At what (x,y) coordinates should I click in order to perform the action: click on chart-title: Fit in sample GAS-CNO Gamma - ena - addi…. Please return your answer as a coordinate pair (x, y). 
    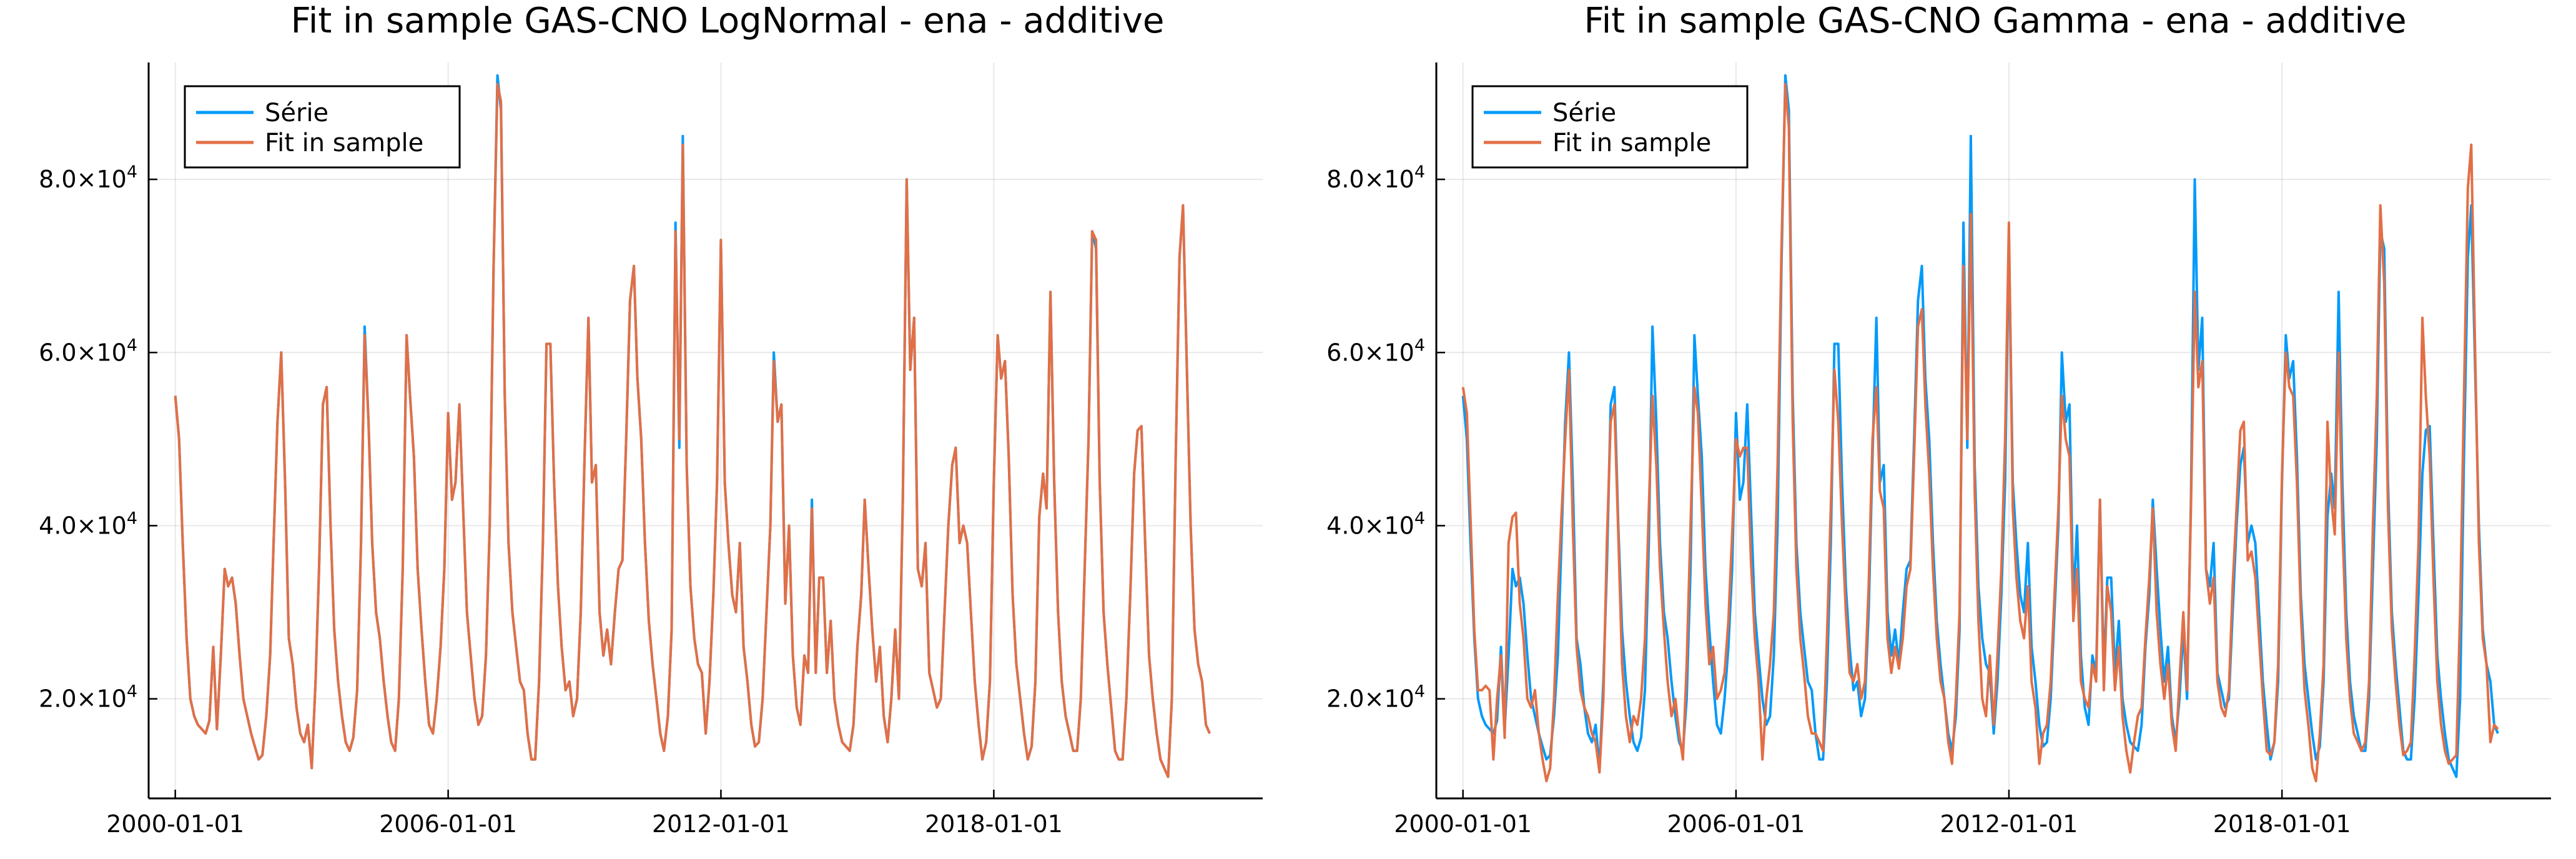
    Looking at the image, I should click on (1995, 21).